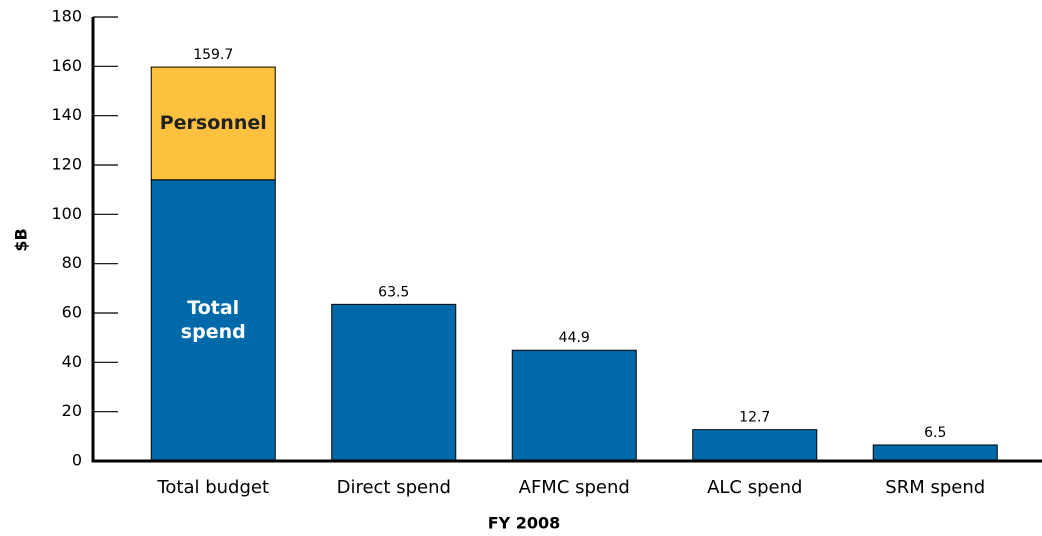  What do you see at coordinates (574, 338) in the screenshot?
I see `total-label: 44.9` at bounding box center [574, 338].